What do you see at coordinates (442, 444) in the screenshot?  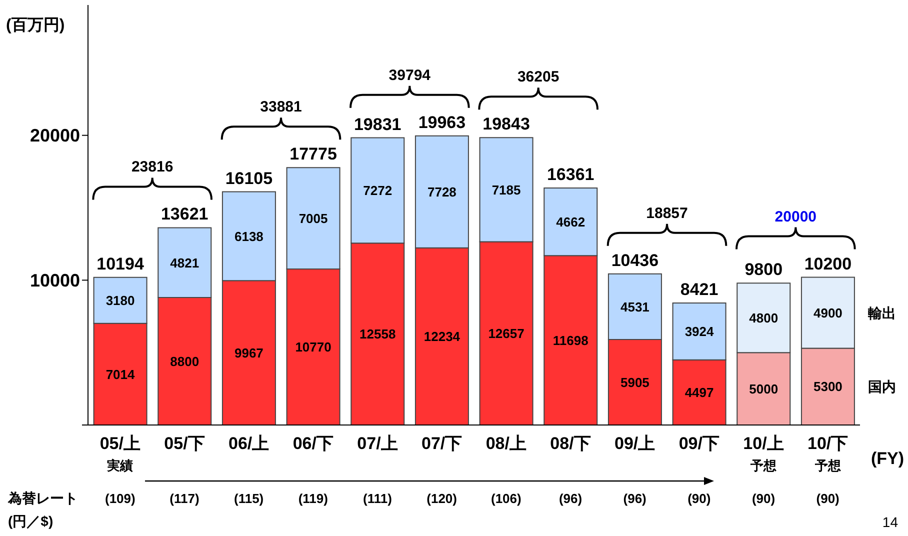 I see `x-tick-label: 07/下` at bounding box center [442, 444].